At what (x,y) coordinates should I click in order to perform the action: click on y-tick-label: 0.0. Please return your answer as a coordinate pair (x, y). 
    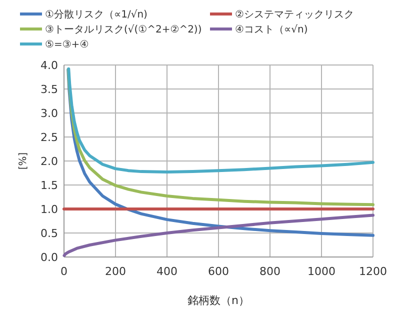
    Looking at the image, I should click on (49, 257).